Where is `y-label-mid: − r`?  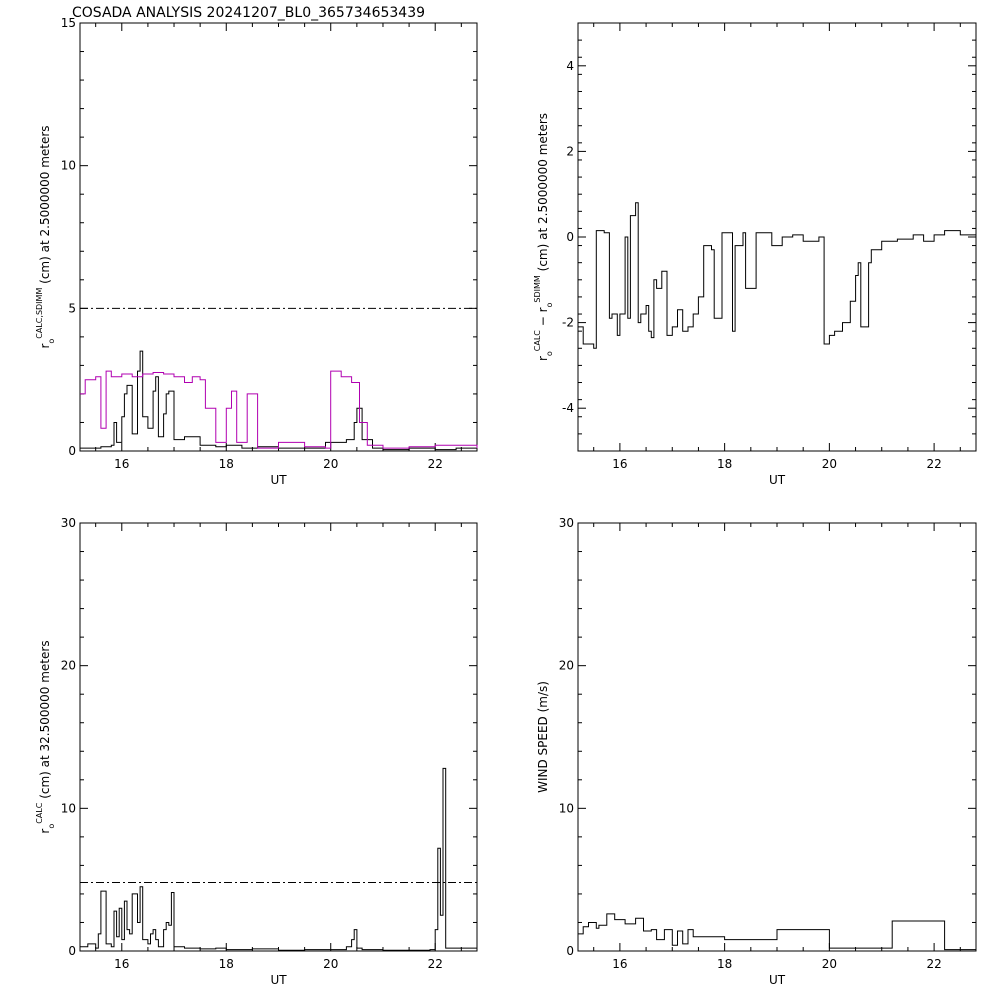 y-label-mid: − r is located at coordinates (543, 318).